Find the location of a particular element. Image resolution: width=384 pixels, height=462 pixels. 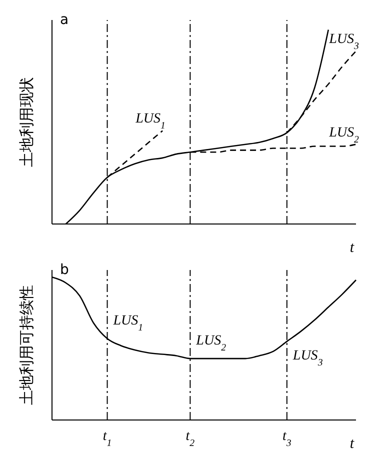

annotation: LUS$_{2}$ is located at coordinates (210, 344).